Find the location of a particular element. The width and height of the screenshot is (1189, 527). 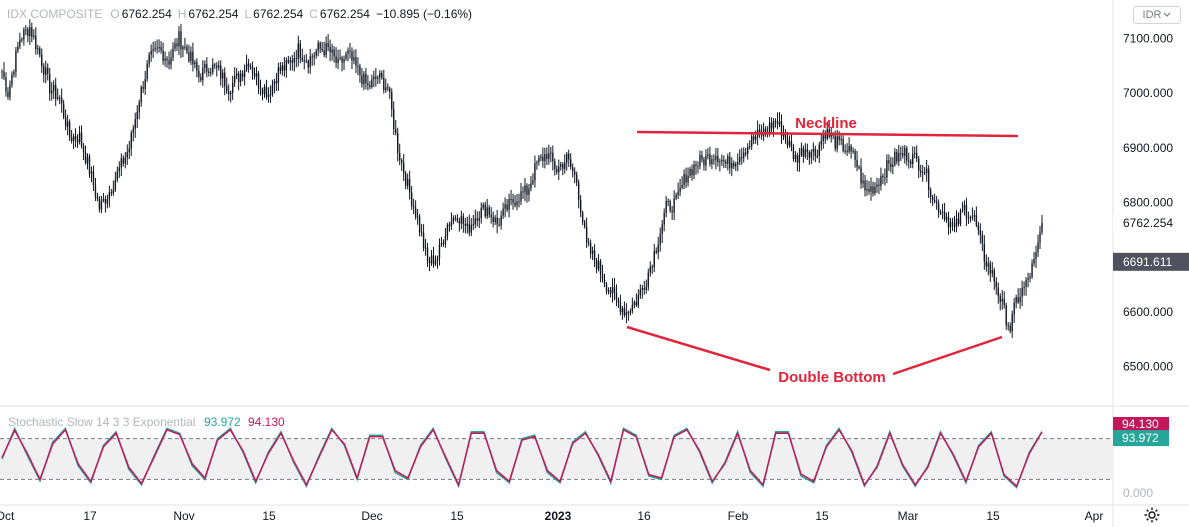

symbol-name: IDX COMPOSITE is located at coordinates (55, 14).